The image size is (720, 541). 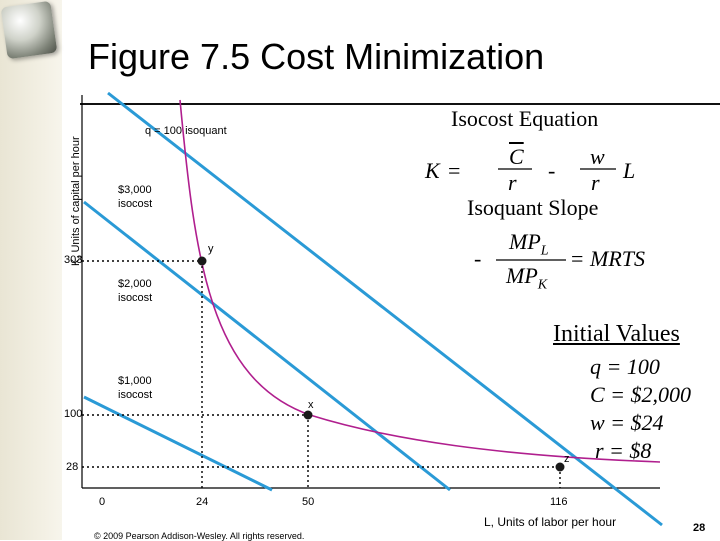 What do you see at coordinates (400, 104) in the screenshot?
I see `title-divider` at bounding box center [400, 104].